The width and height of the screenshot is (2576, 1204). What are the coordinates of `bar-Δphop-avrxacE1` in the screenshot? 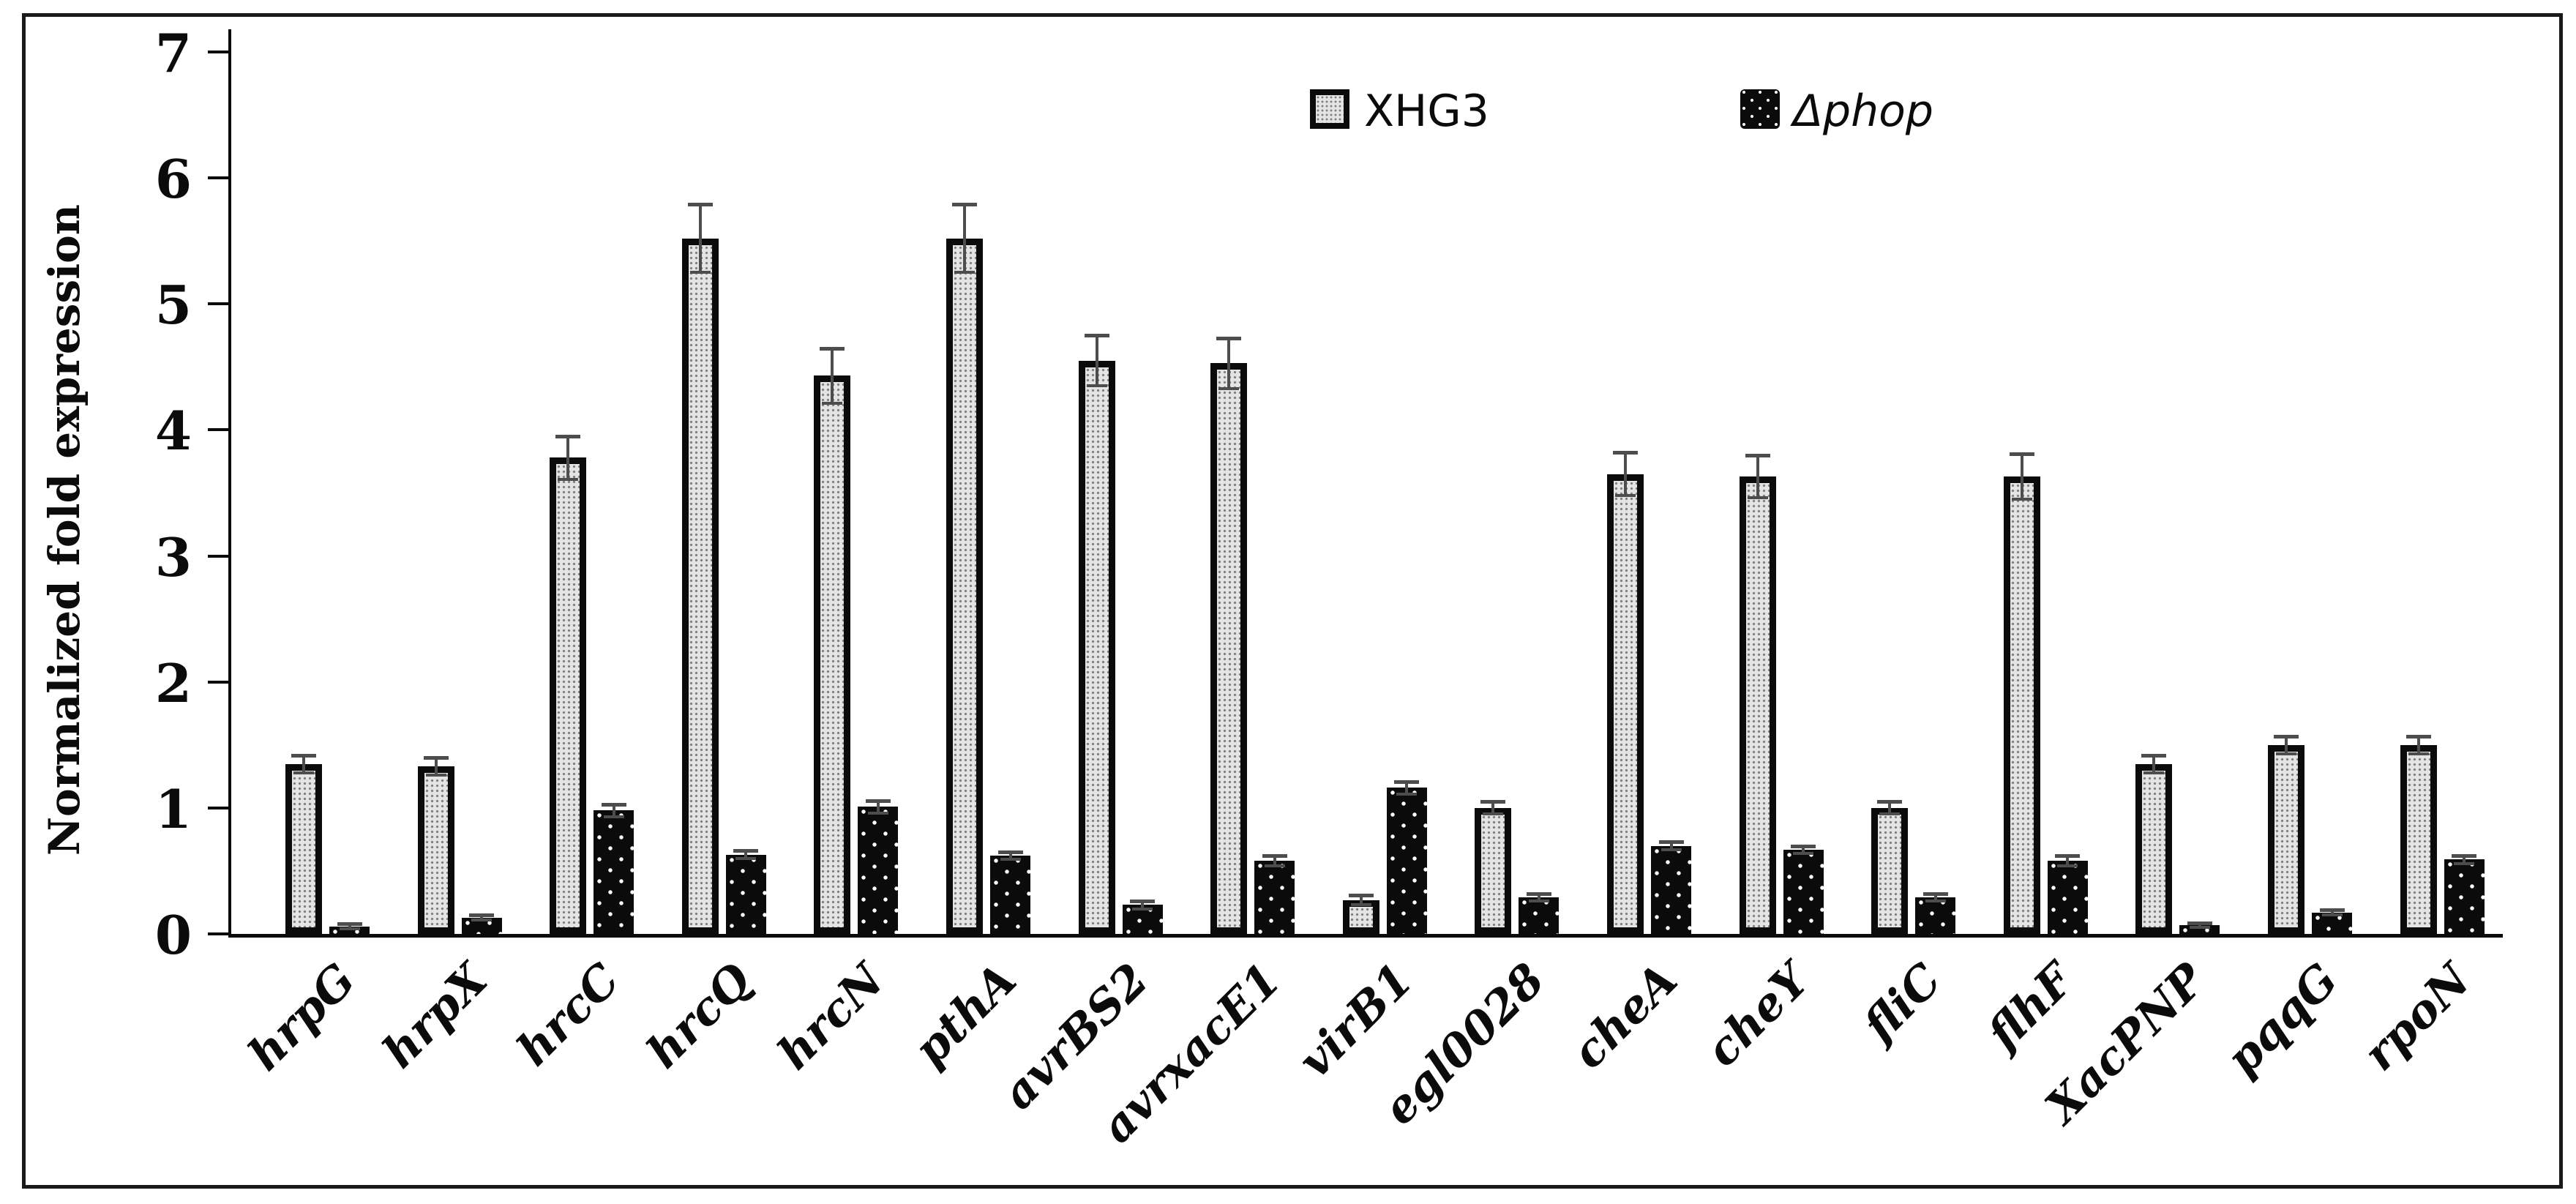 It's located at (1274, 897).